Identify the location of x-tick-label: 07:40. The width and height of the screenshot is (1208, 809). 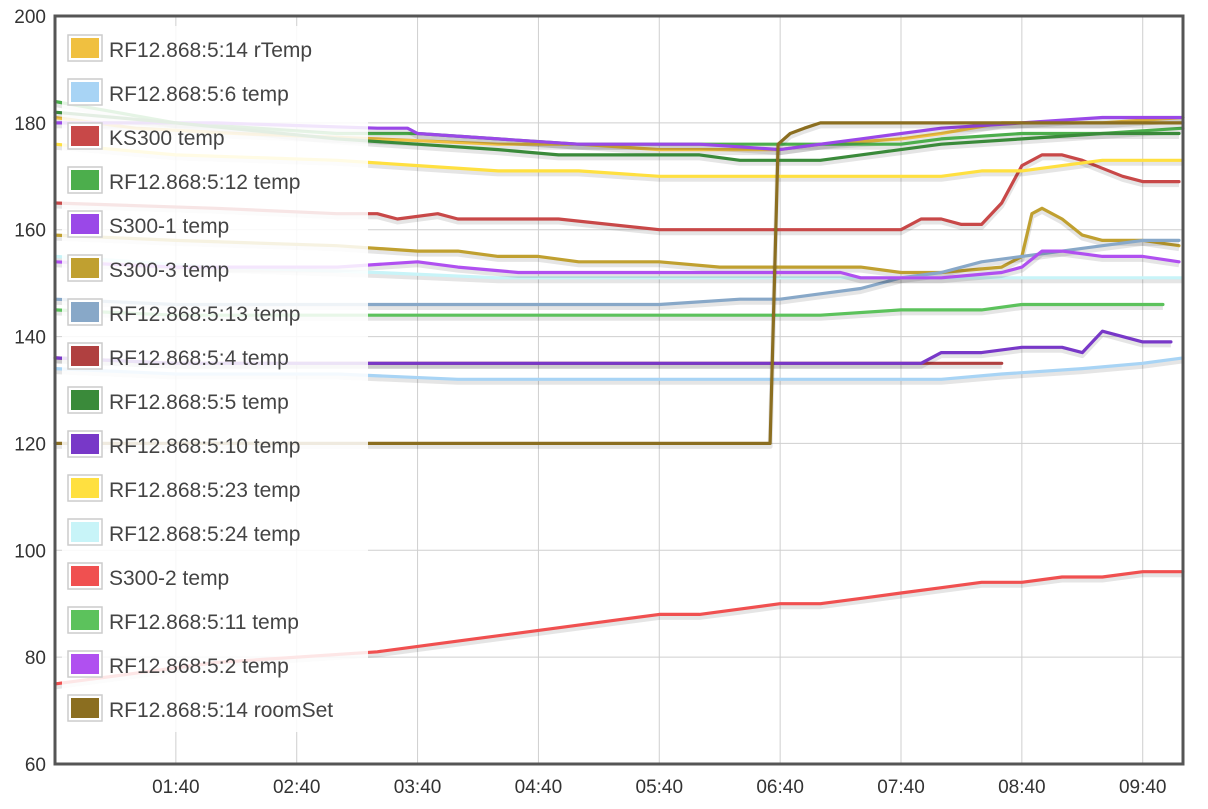
(901, 787).